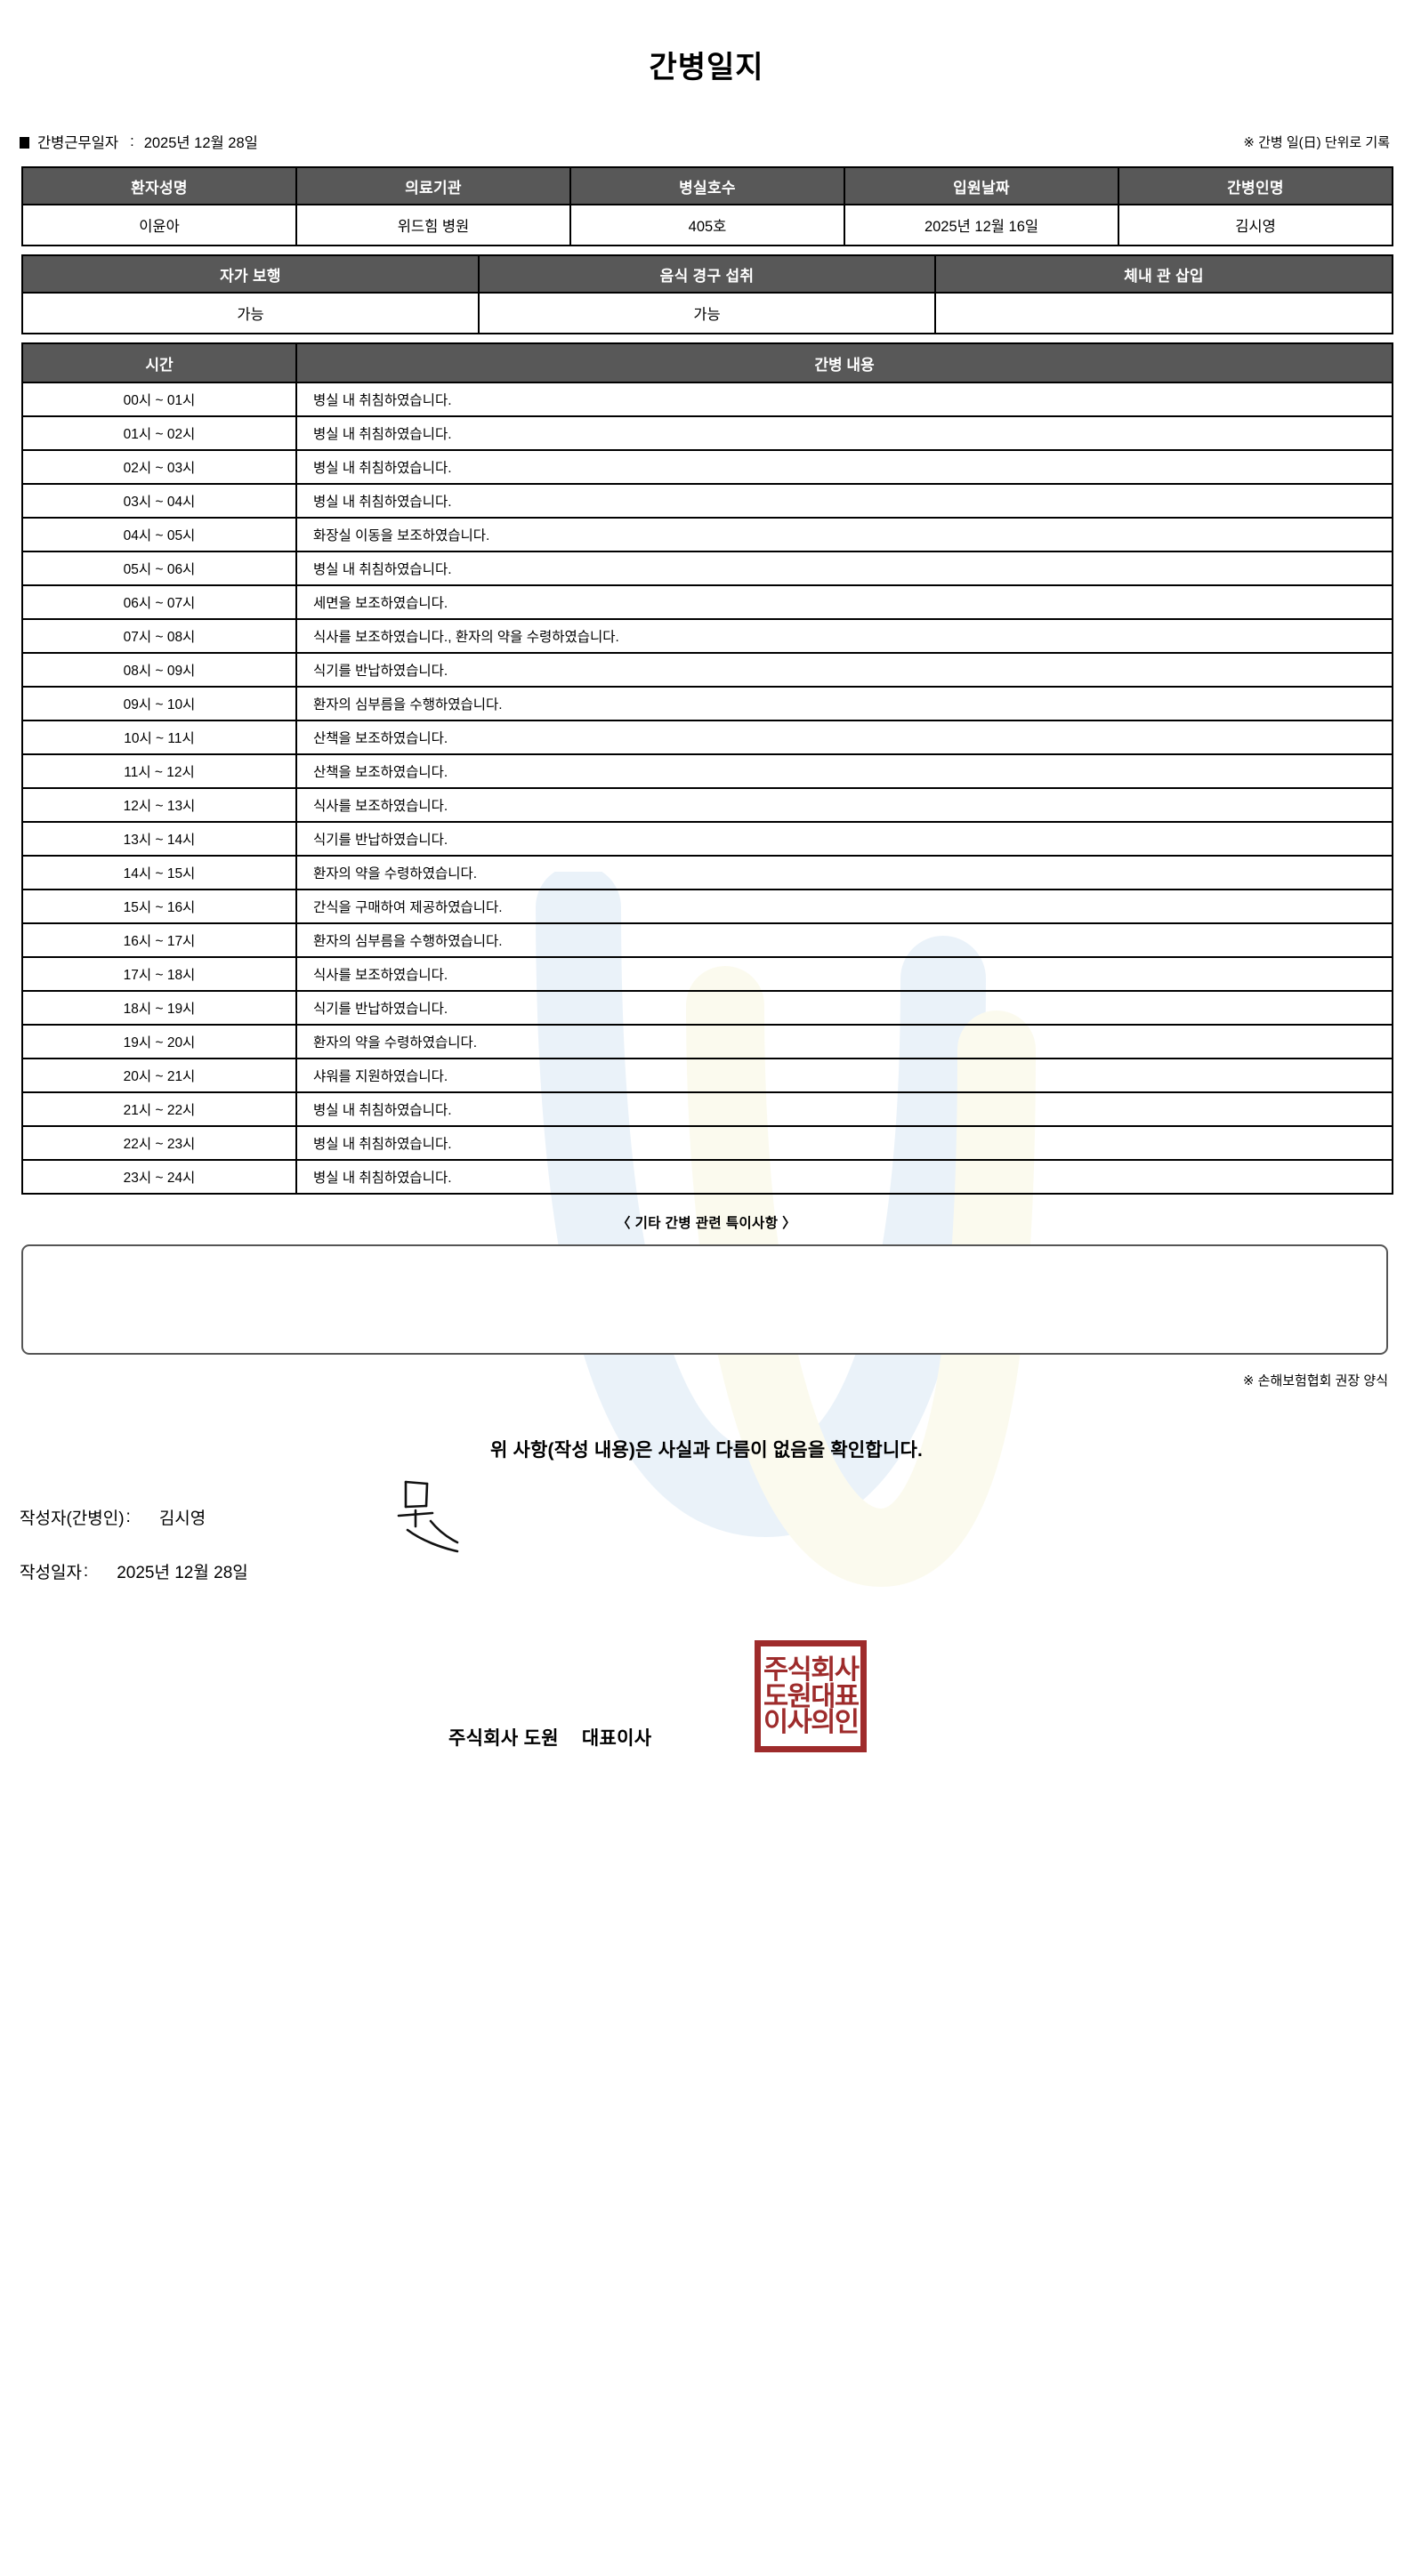 The image size is (1413, 2576). I want to click on log-time-cell: 08시 ~ 09시, so click(159, 670).